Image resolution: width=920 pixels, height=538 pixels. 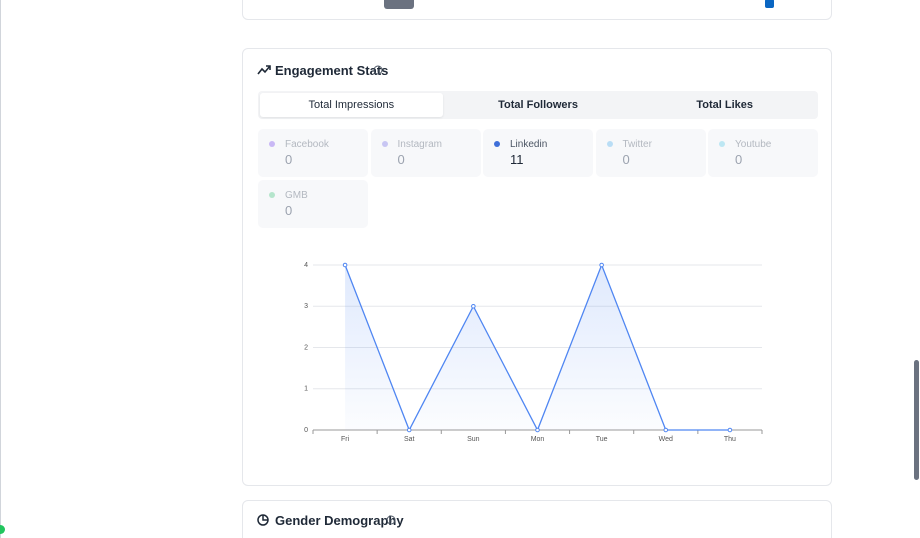 What do you see at coordinates (351, 105) in the screenshot?
I see `tab: Total Impressions` at bounding box center [351, 105].